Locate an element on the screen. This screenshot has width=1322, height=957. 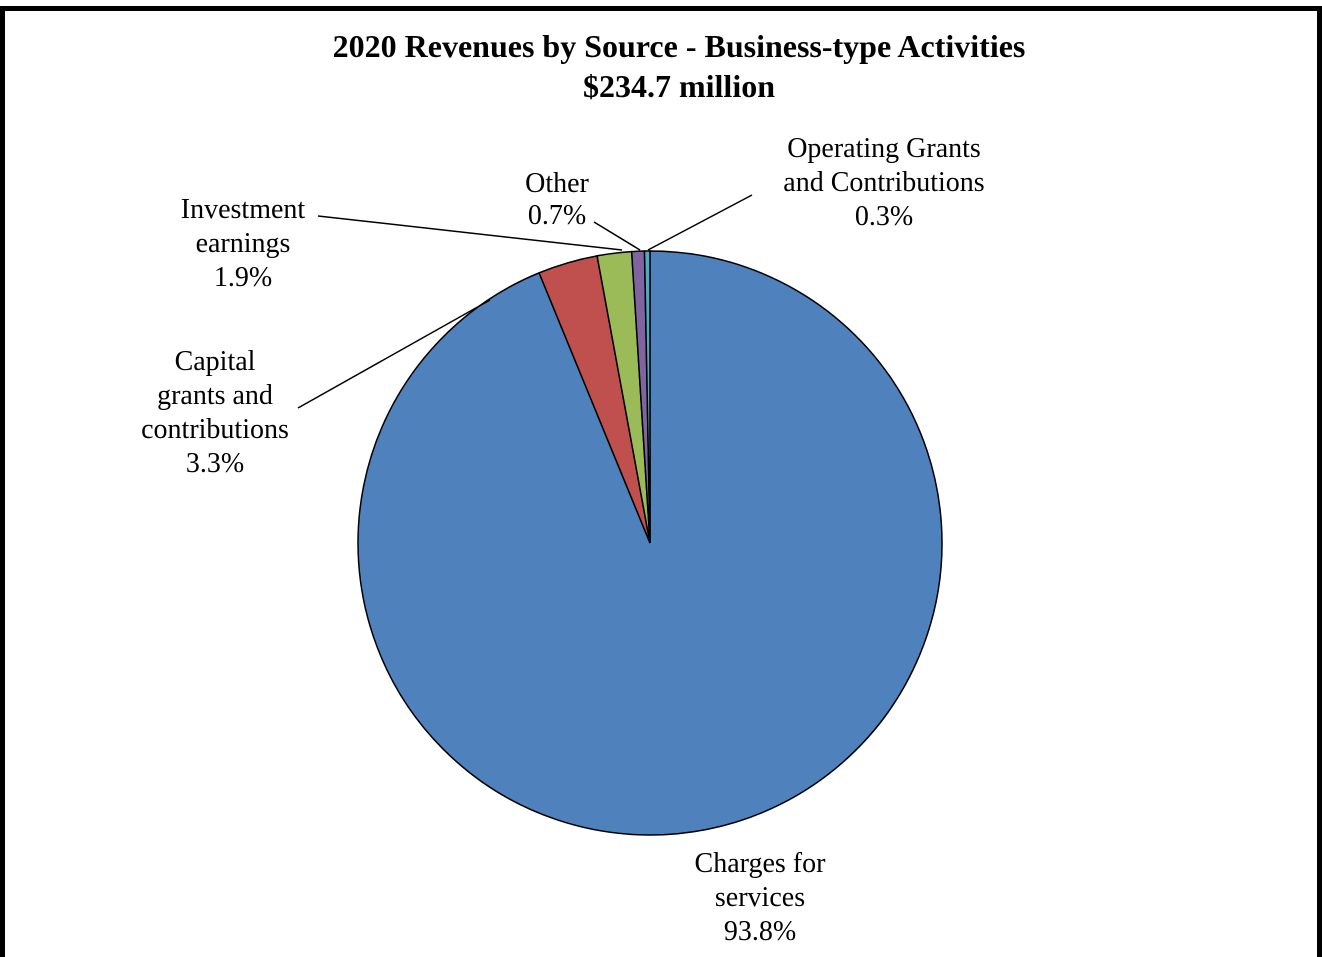
slice-category-label: contributions is located at coordinates (215, 429).